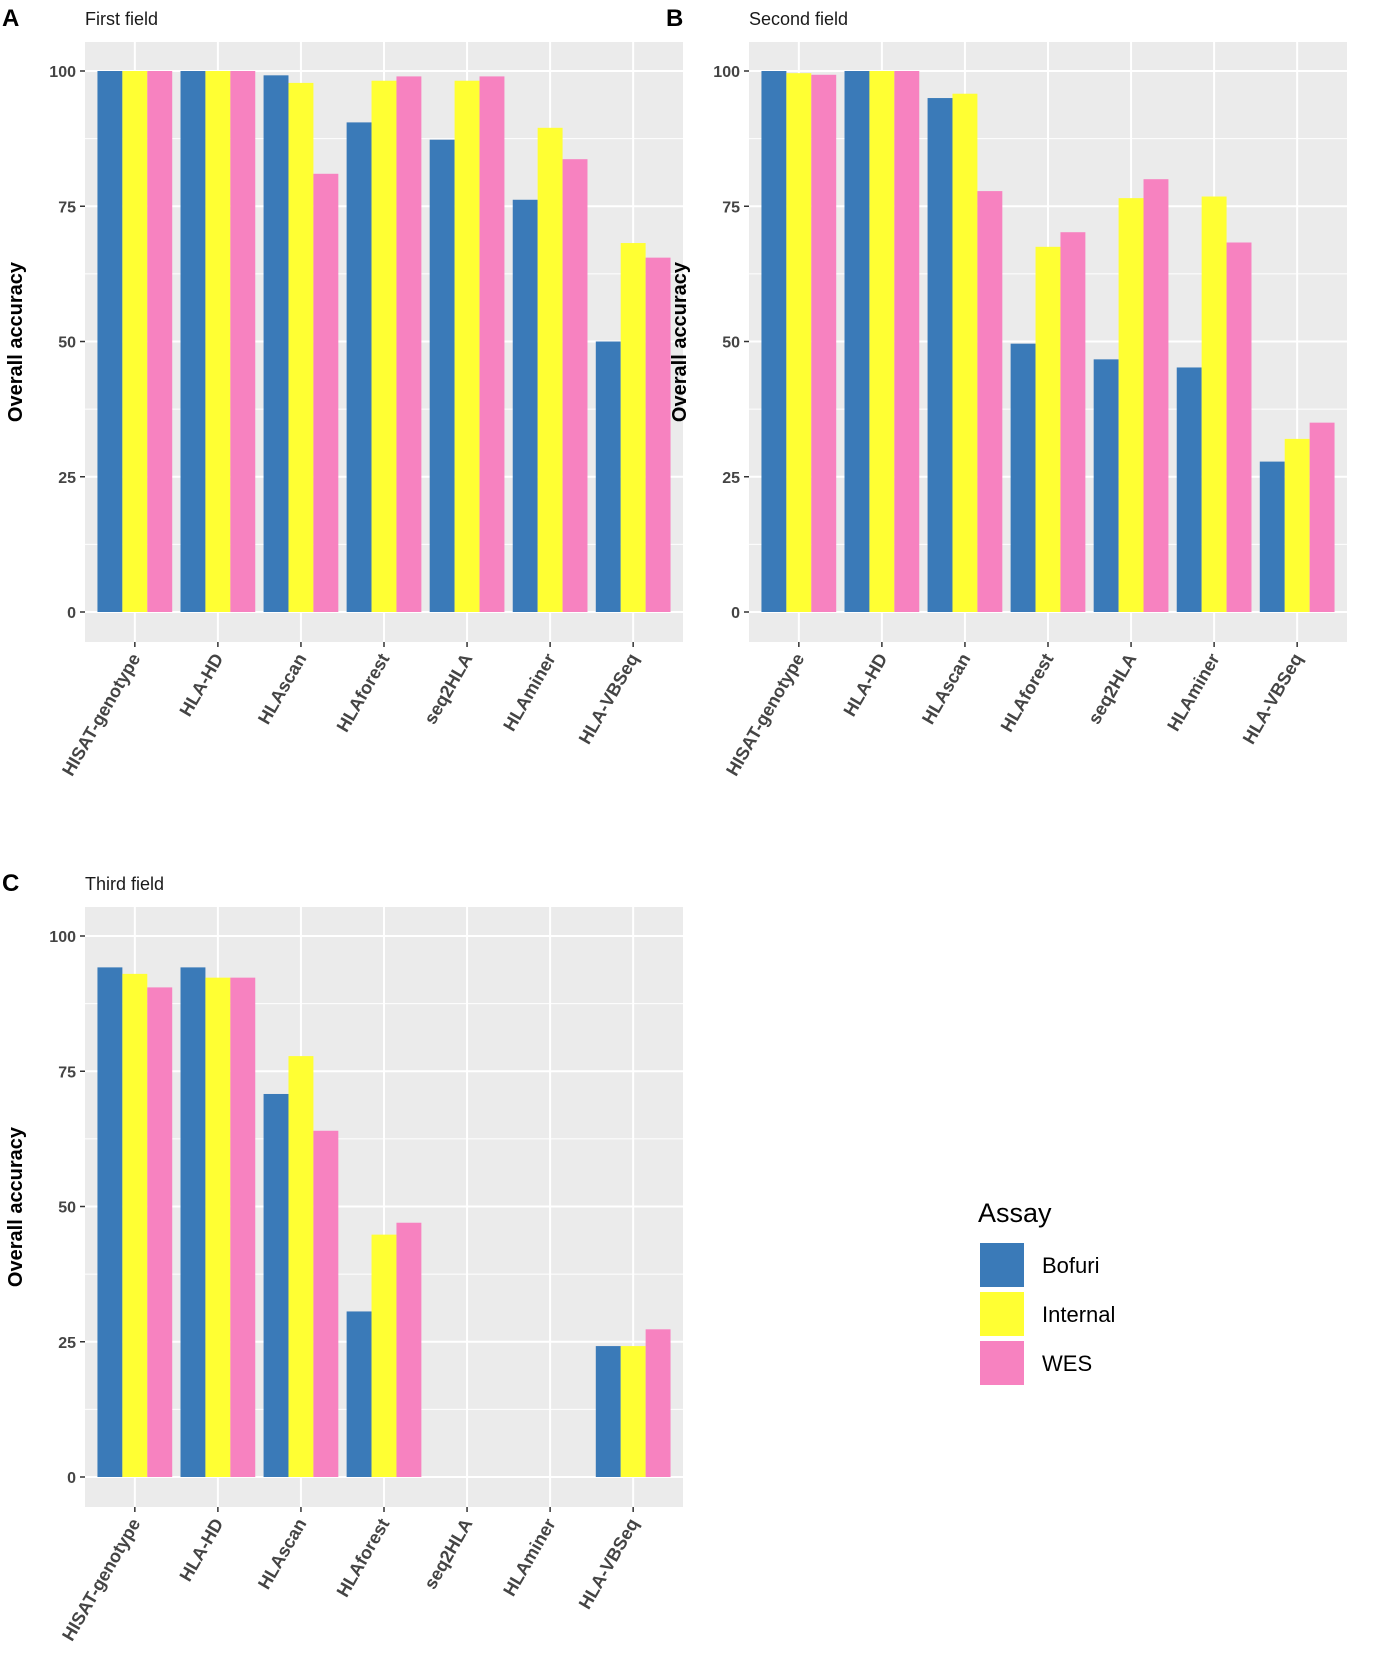 This screenshot has height=1677, width=1393. What do you see at coordinates (1067, 1363) in the screenshot?
I see `legend-label-wes: WES` at bounding box center [1067, 1363].